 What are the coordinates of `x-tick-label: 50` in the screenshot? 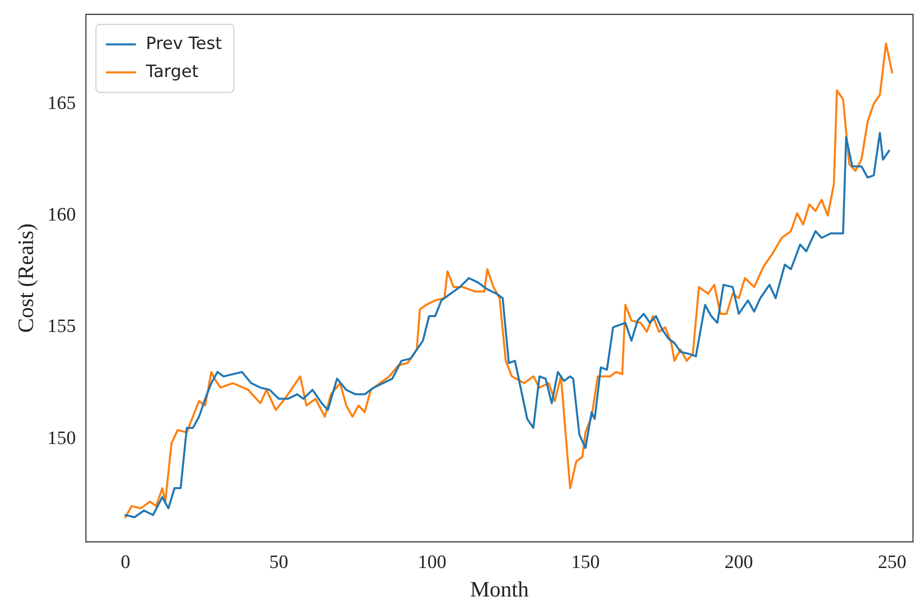 It's located at (278, 563).